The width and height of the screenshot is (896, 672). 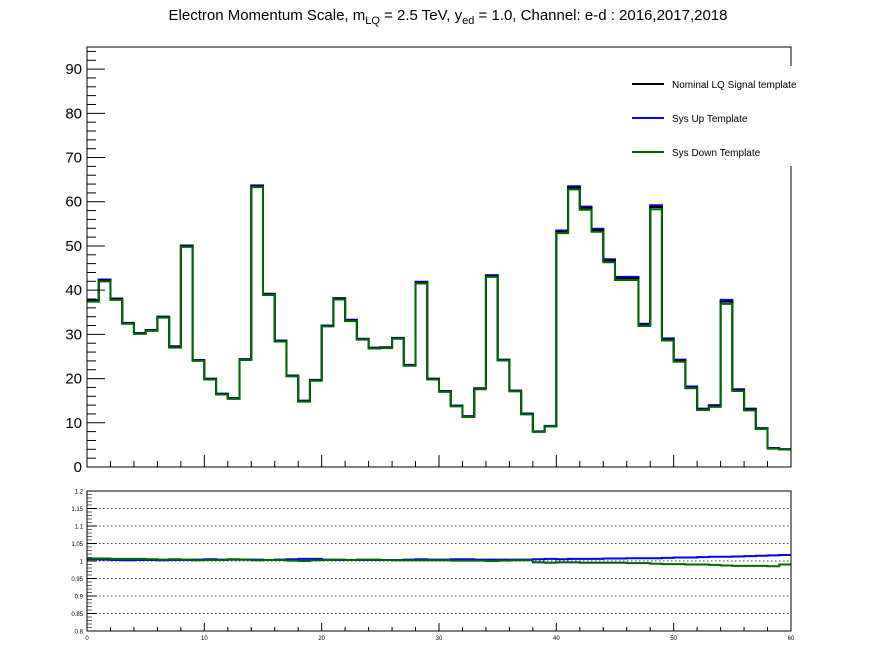 I want to click on ratio-y-tick-label: 1.15, so click(x=77, y=510).